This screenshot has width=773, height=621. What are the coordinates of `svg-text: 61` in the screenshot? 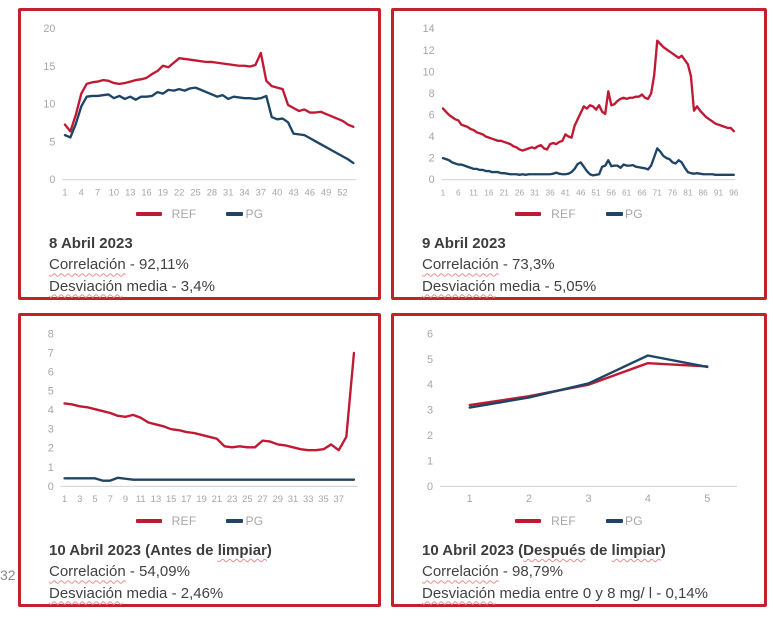 It's located at (627, 192).